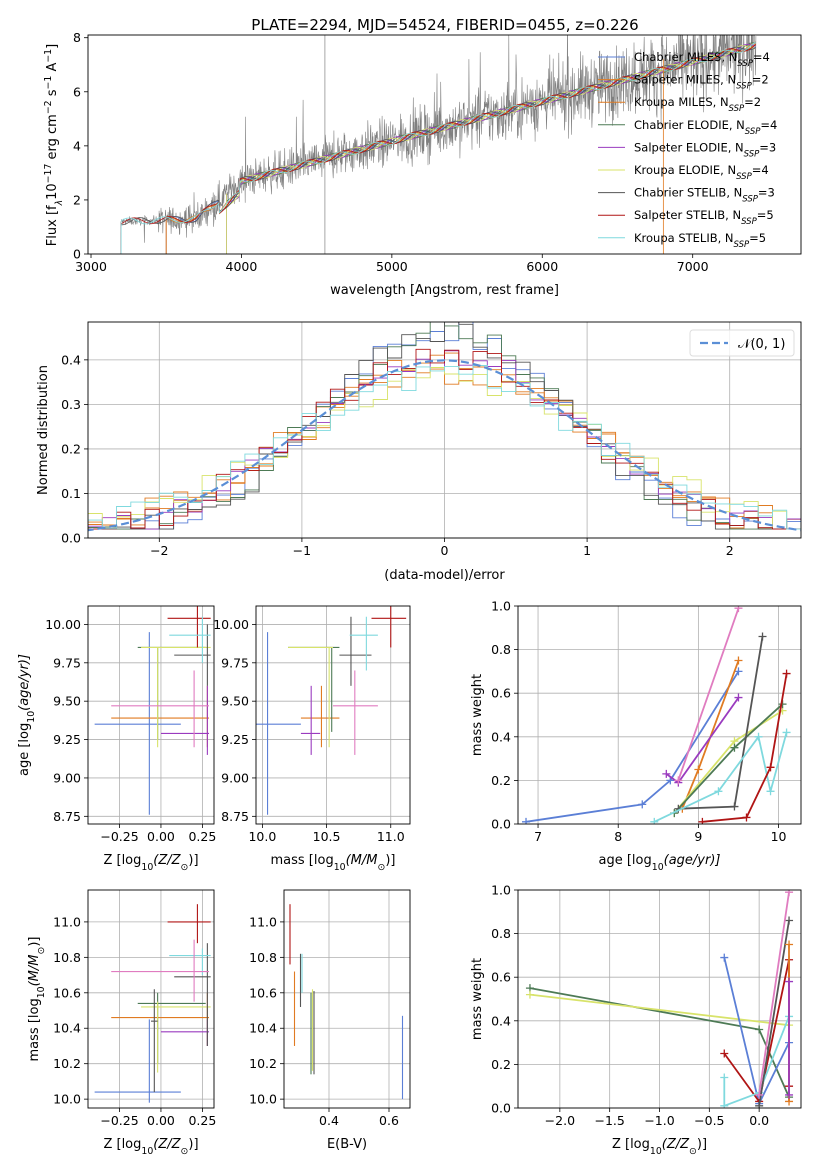  I want to click on mass_vs_Z-axes: −0.25 0.00 0.25 10.0 10.2 10.4 10.6 10.8 11.0, so click(134, 1009).